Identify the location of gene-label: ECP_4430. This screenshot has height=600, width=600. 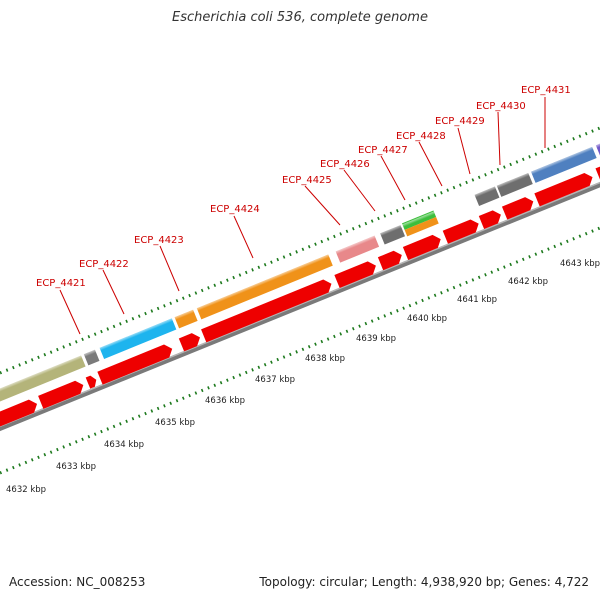
(501, 106).